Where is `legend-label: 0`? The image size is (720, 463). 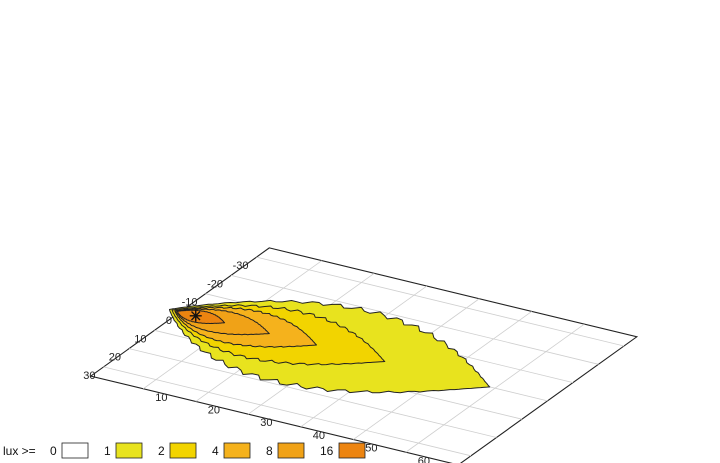
legend-label: 0 is located at coordinates (53, 451).